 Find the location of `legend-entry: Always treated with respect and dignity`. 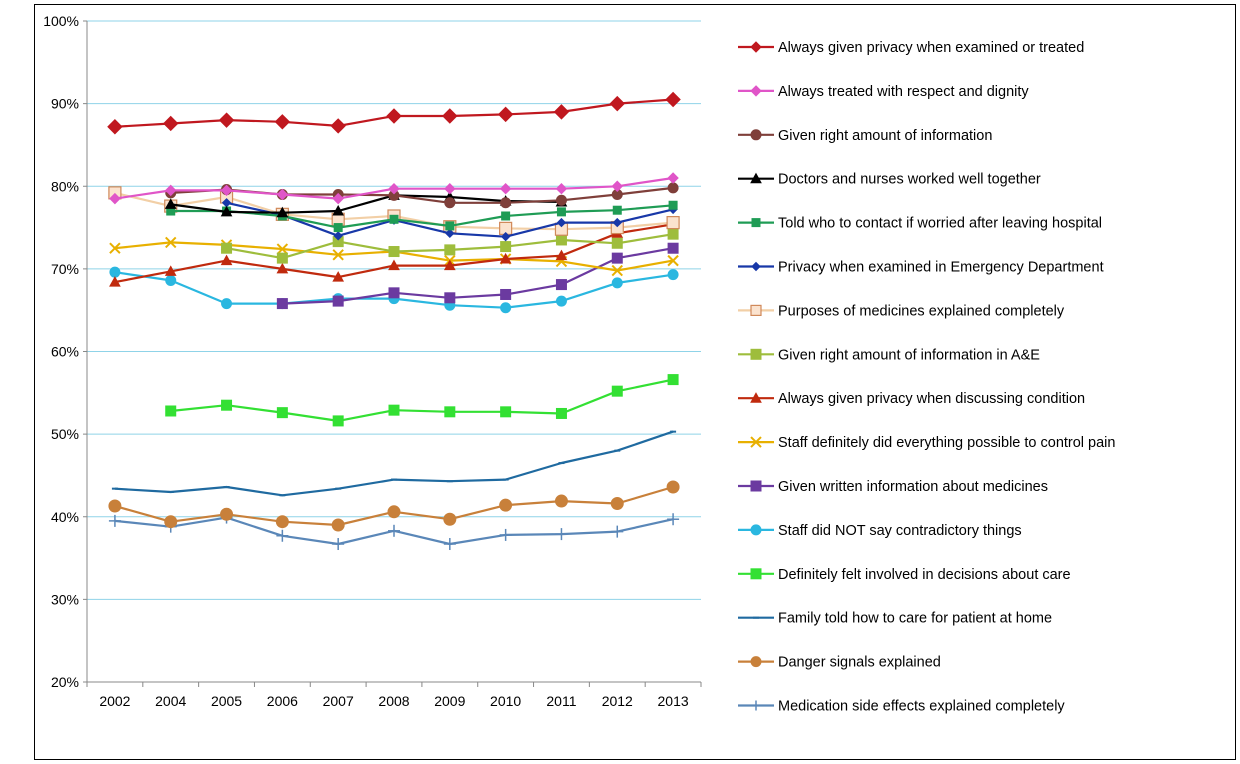

legend-entry: Always treated with respect and dignity is located at coordinates (883, 92).